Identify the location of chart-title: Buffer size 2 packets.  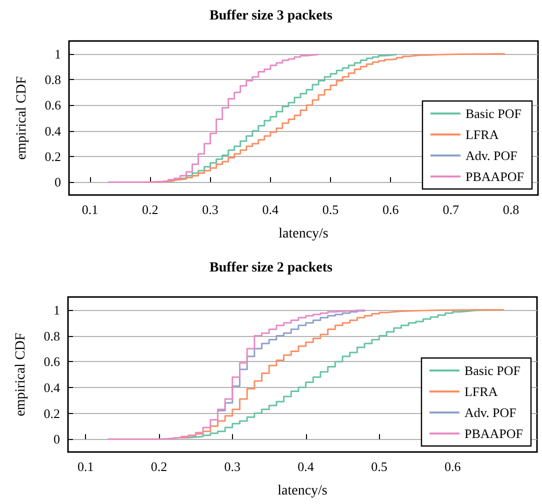
(272, 268).